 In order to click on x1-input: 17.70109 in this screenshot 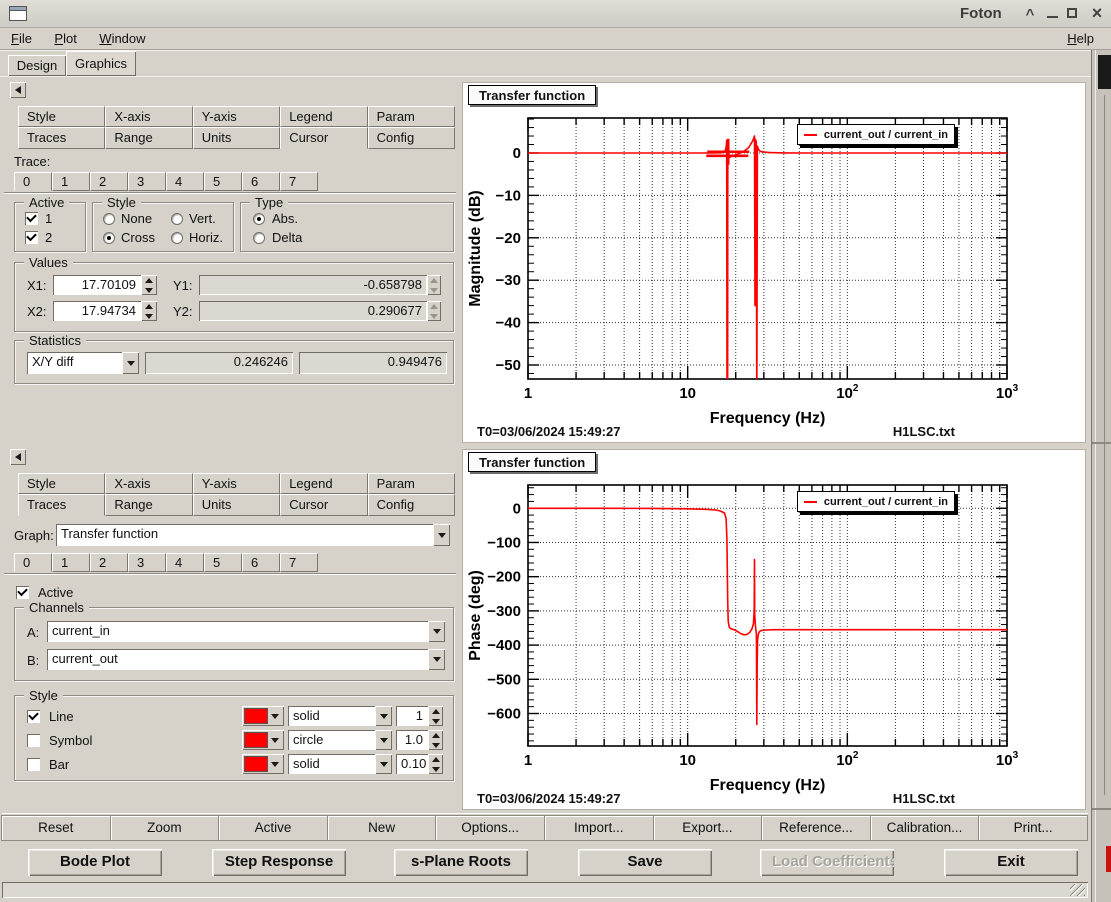, I will do `click(97, 285)`.